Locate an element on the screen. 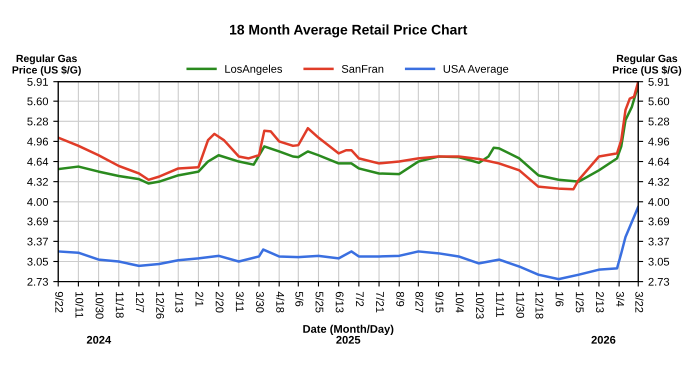 The width and height of the screenshot is (693, 373). x-tick-label: 3/30 is located at coordinates (260, 302).